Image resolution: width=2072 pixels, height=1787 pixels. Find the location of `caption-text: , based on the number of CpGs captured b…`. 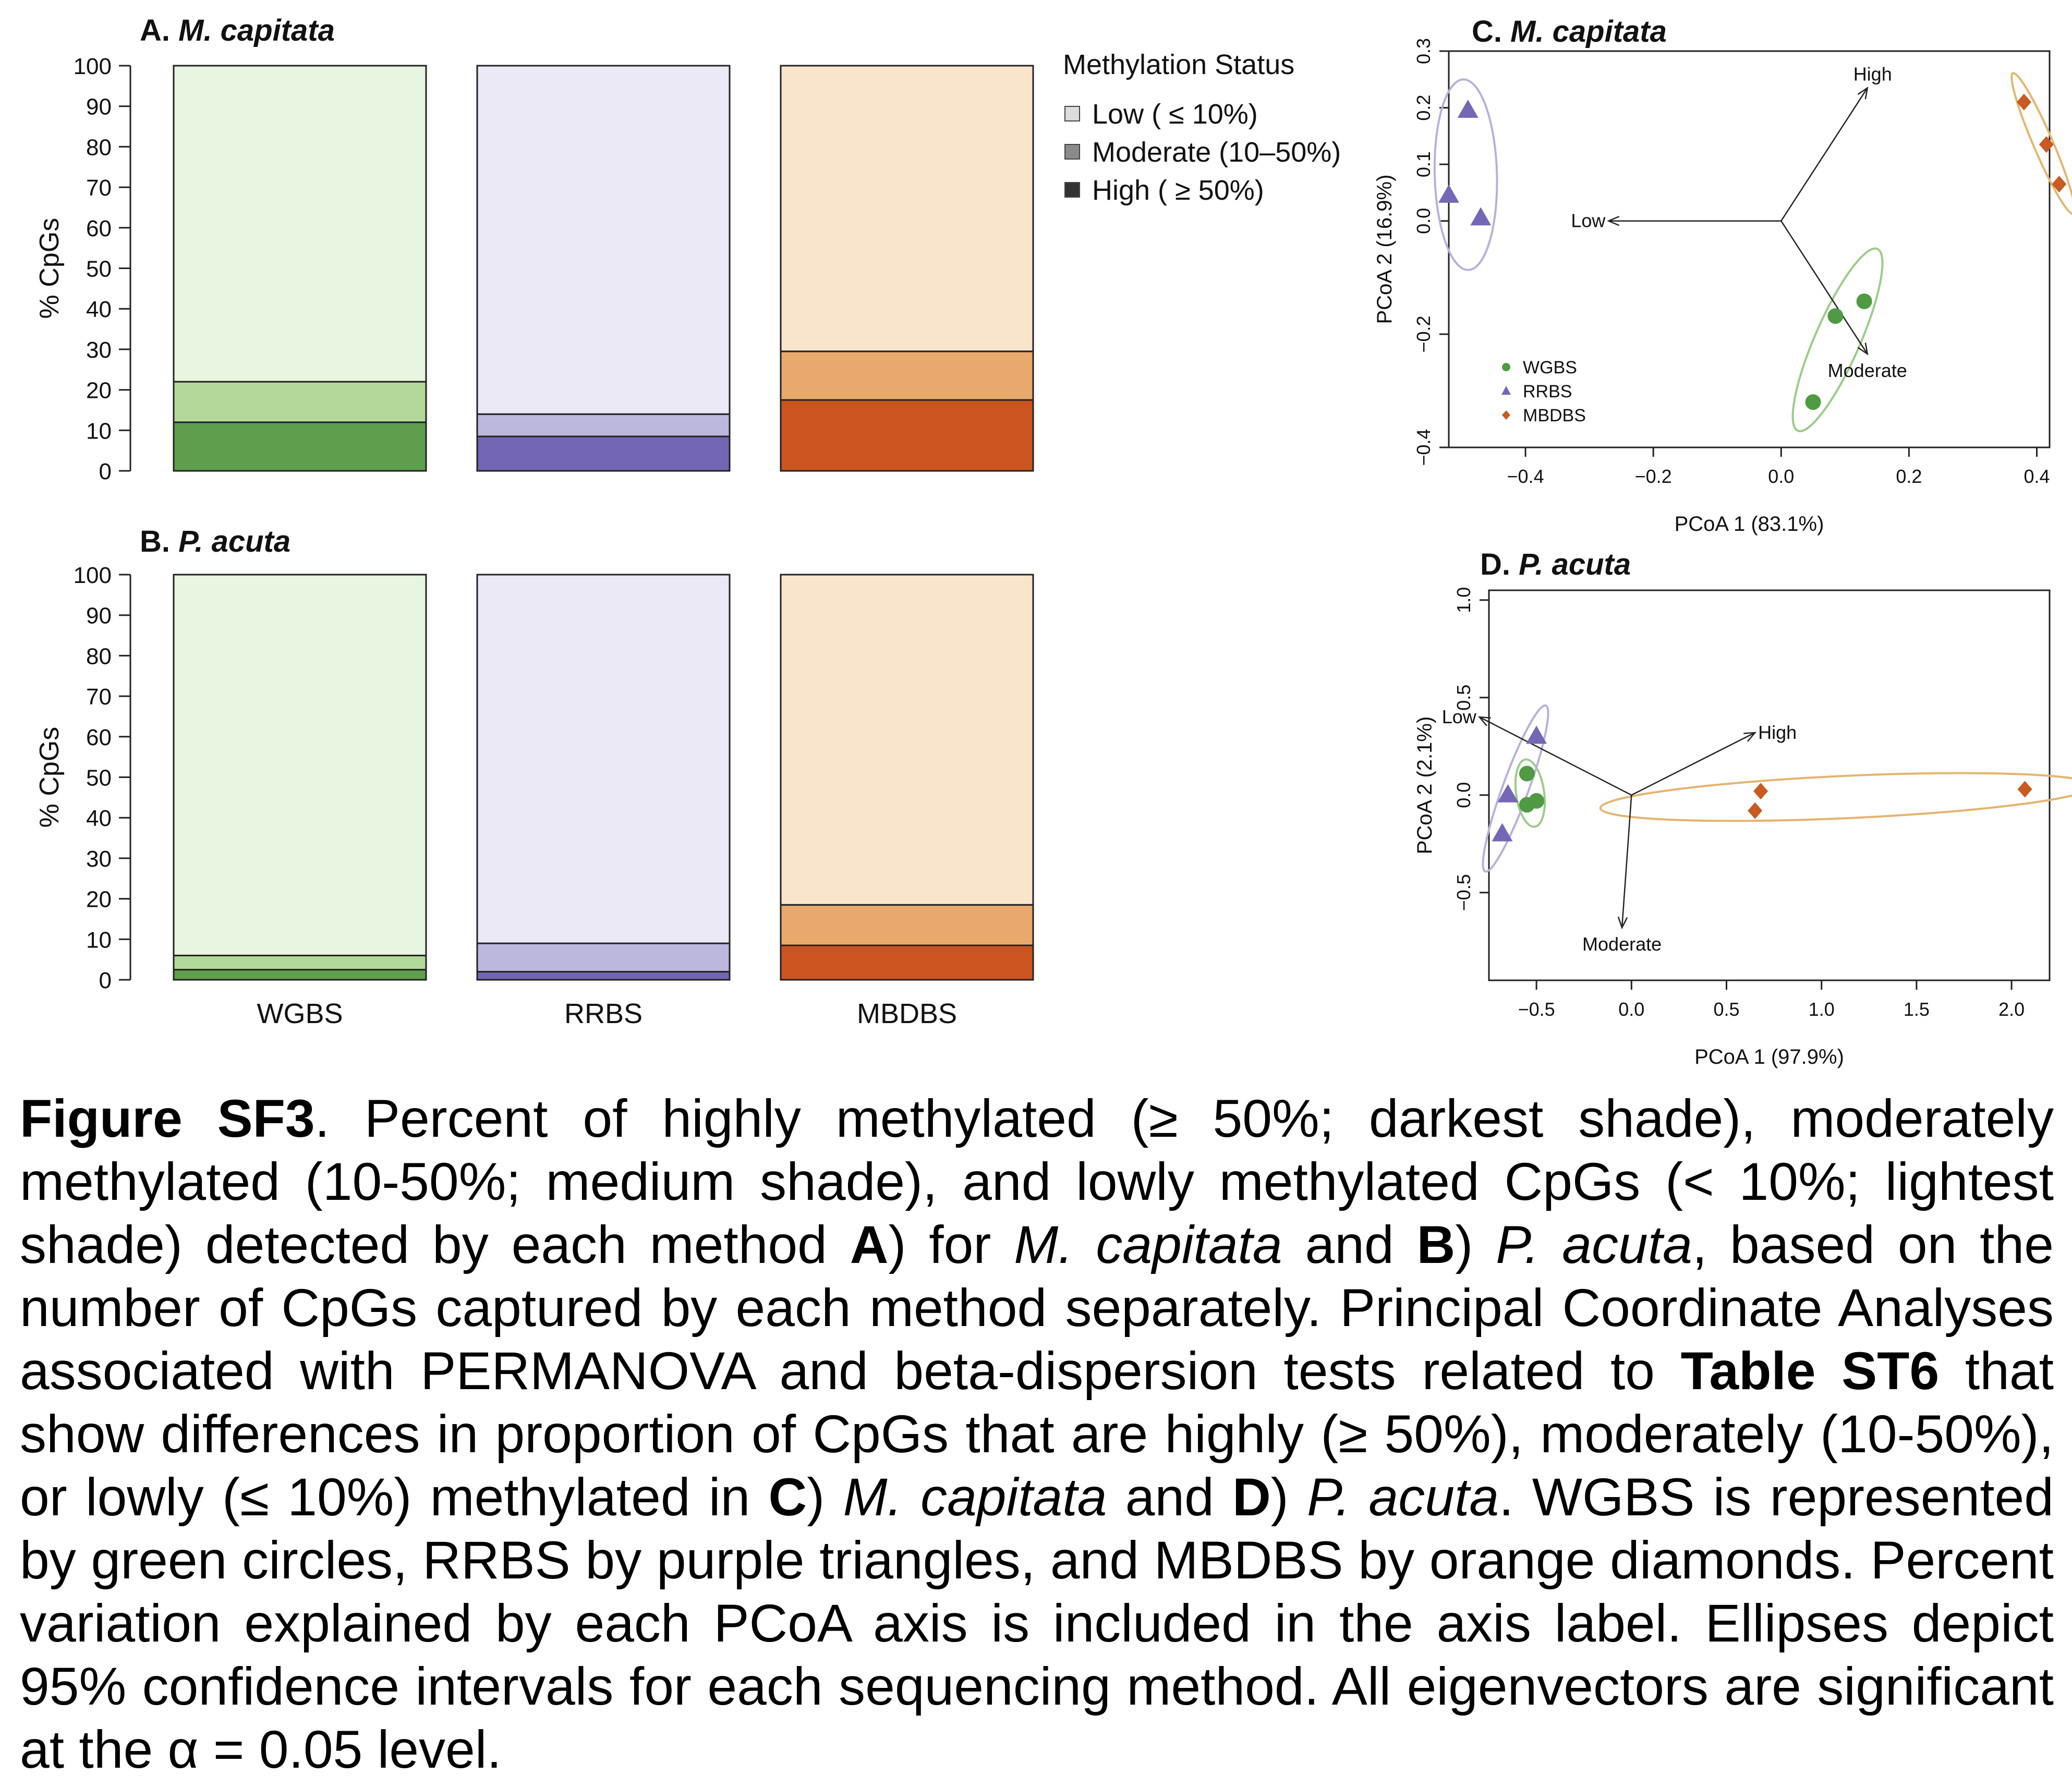

caption-text: , based on the number of CpGs captured b… is located at coordinates (1037, 1308).